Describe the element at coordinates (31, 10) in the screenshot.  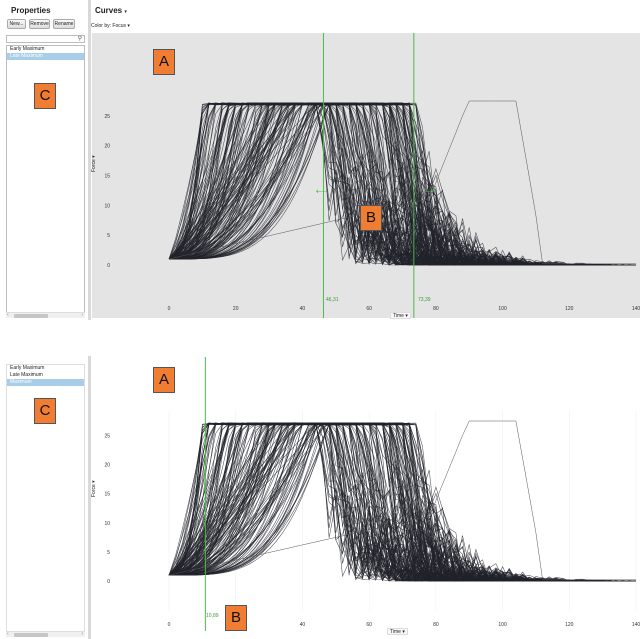
I see `properties-title: Properties` at that location.